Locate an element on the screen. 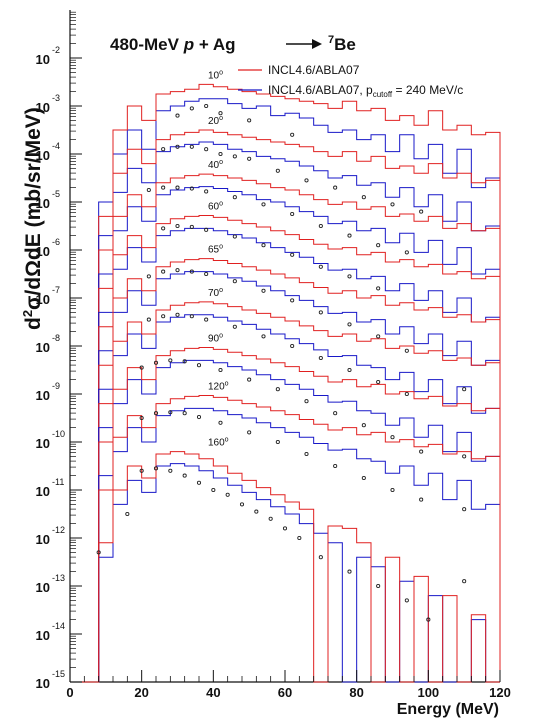 The height and width of the screenshot is (726, 537). y-tick-exponent: -4 is located at coordinates (56, 146).